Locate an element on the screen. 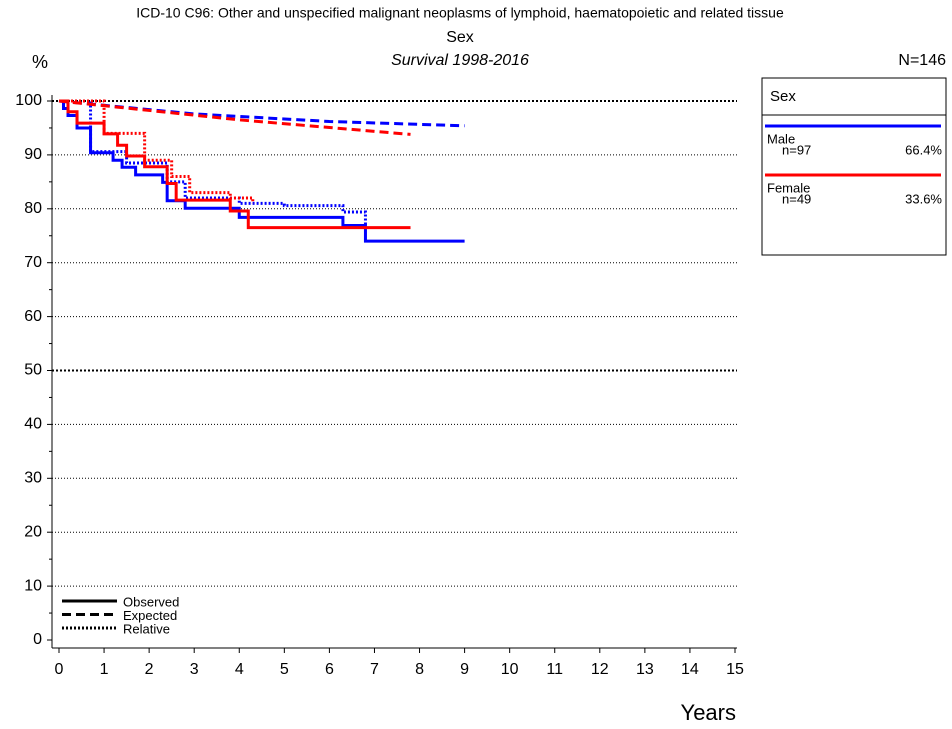  y-tick-label: 50 is located at coordinates (33, 370).